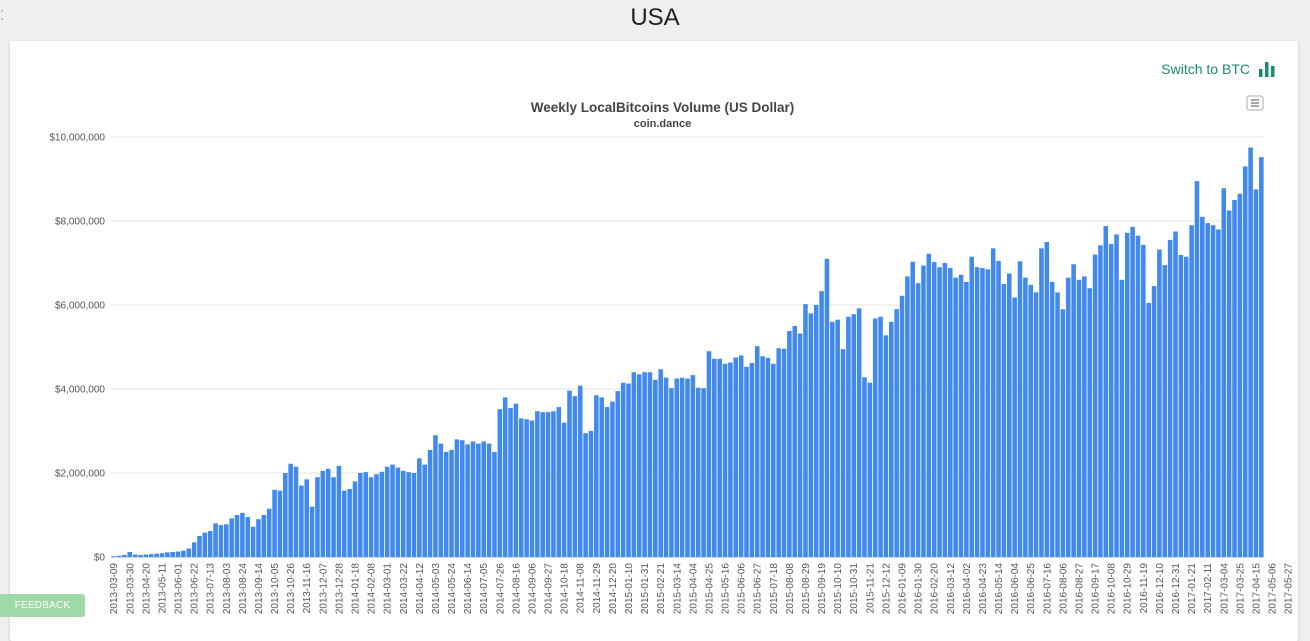 The width and height of the screenshot is (1310, 641). Describe the element at coordinates (1255, 103) in the screenshot. I see `menu-icon` at that location.